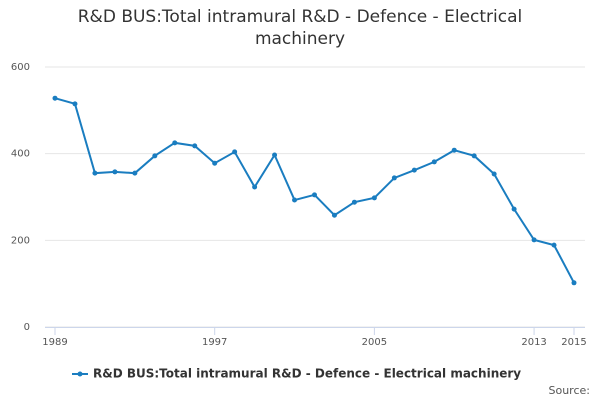 The width and height of the screenshot is (600, 400). Describe the element at coordinates (20, 67) in the screenshot. I see `y-tick-label: 600` at that location.